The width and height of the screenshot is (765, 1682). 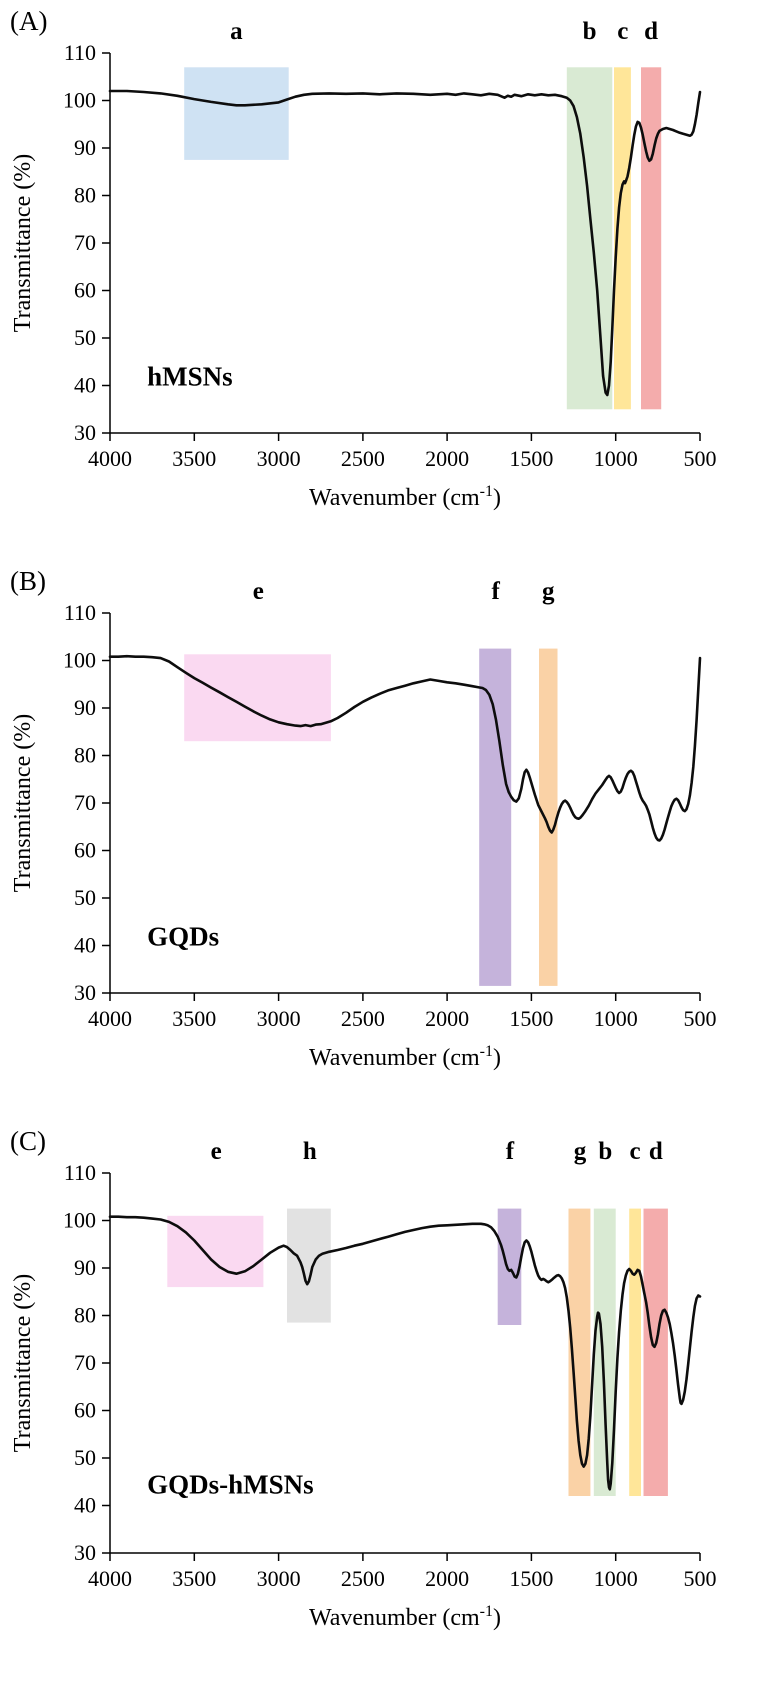 I want to click on band-letter-g: g, so click(x=580, y=1151).